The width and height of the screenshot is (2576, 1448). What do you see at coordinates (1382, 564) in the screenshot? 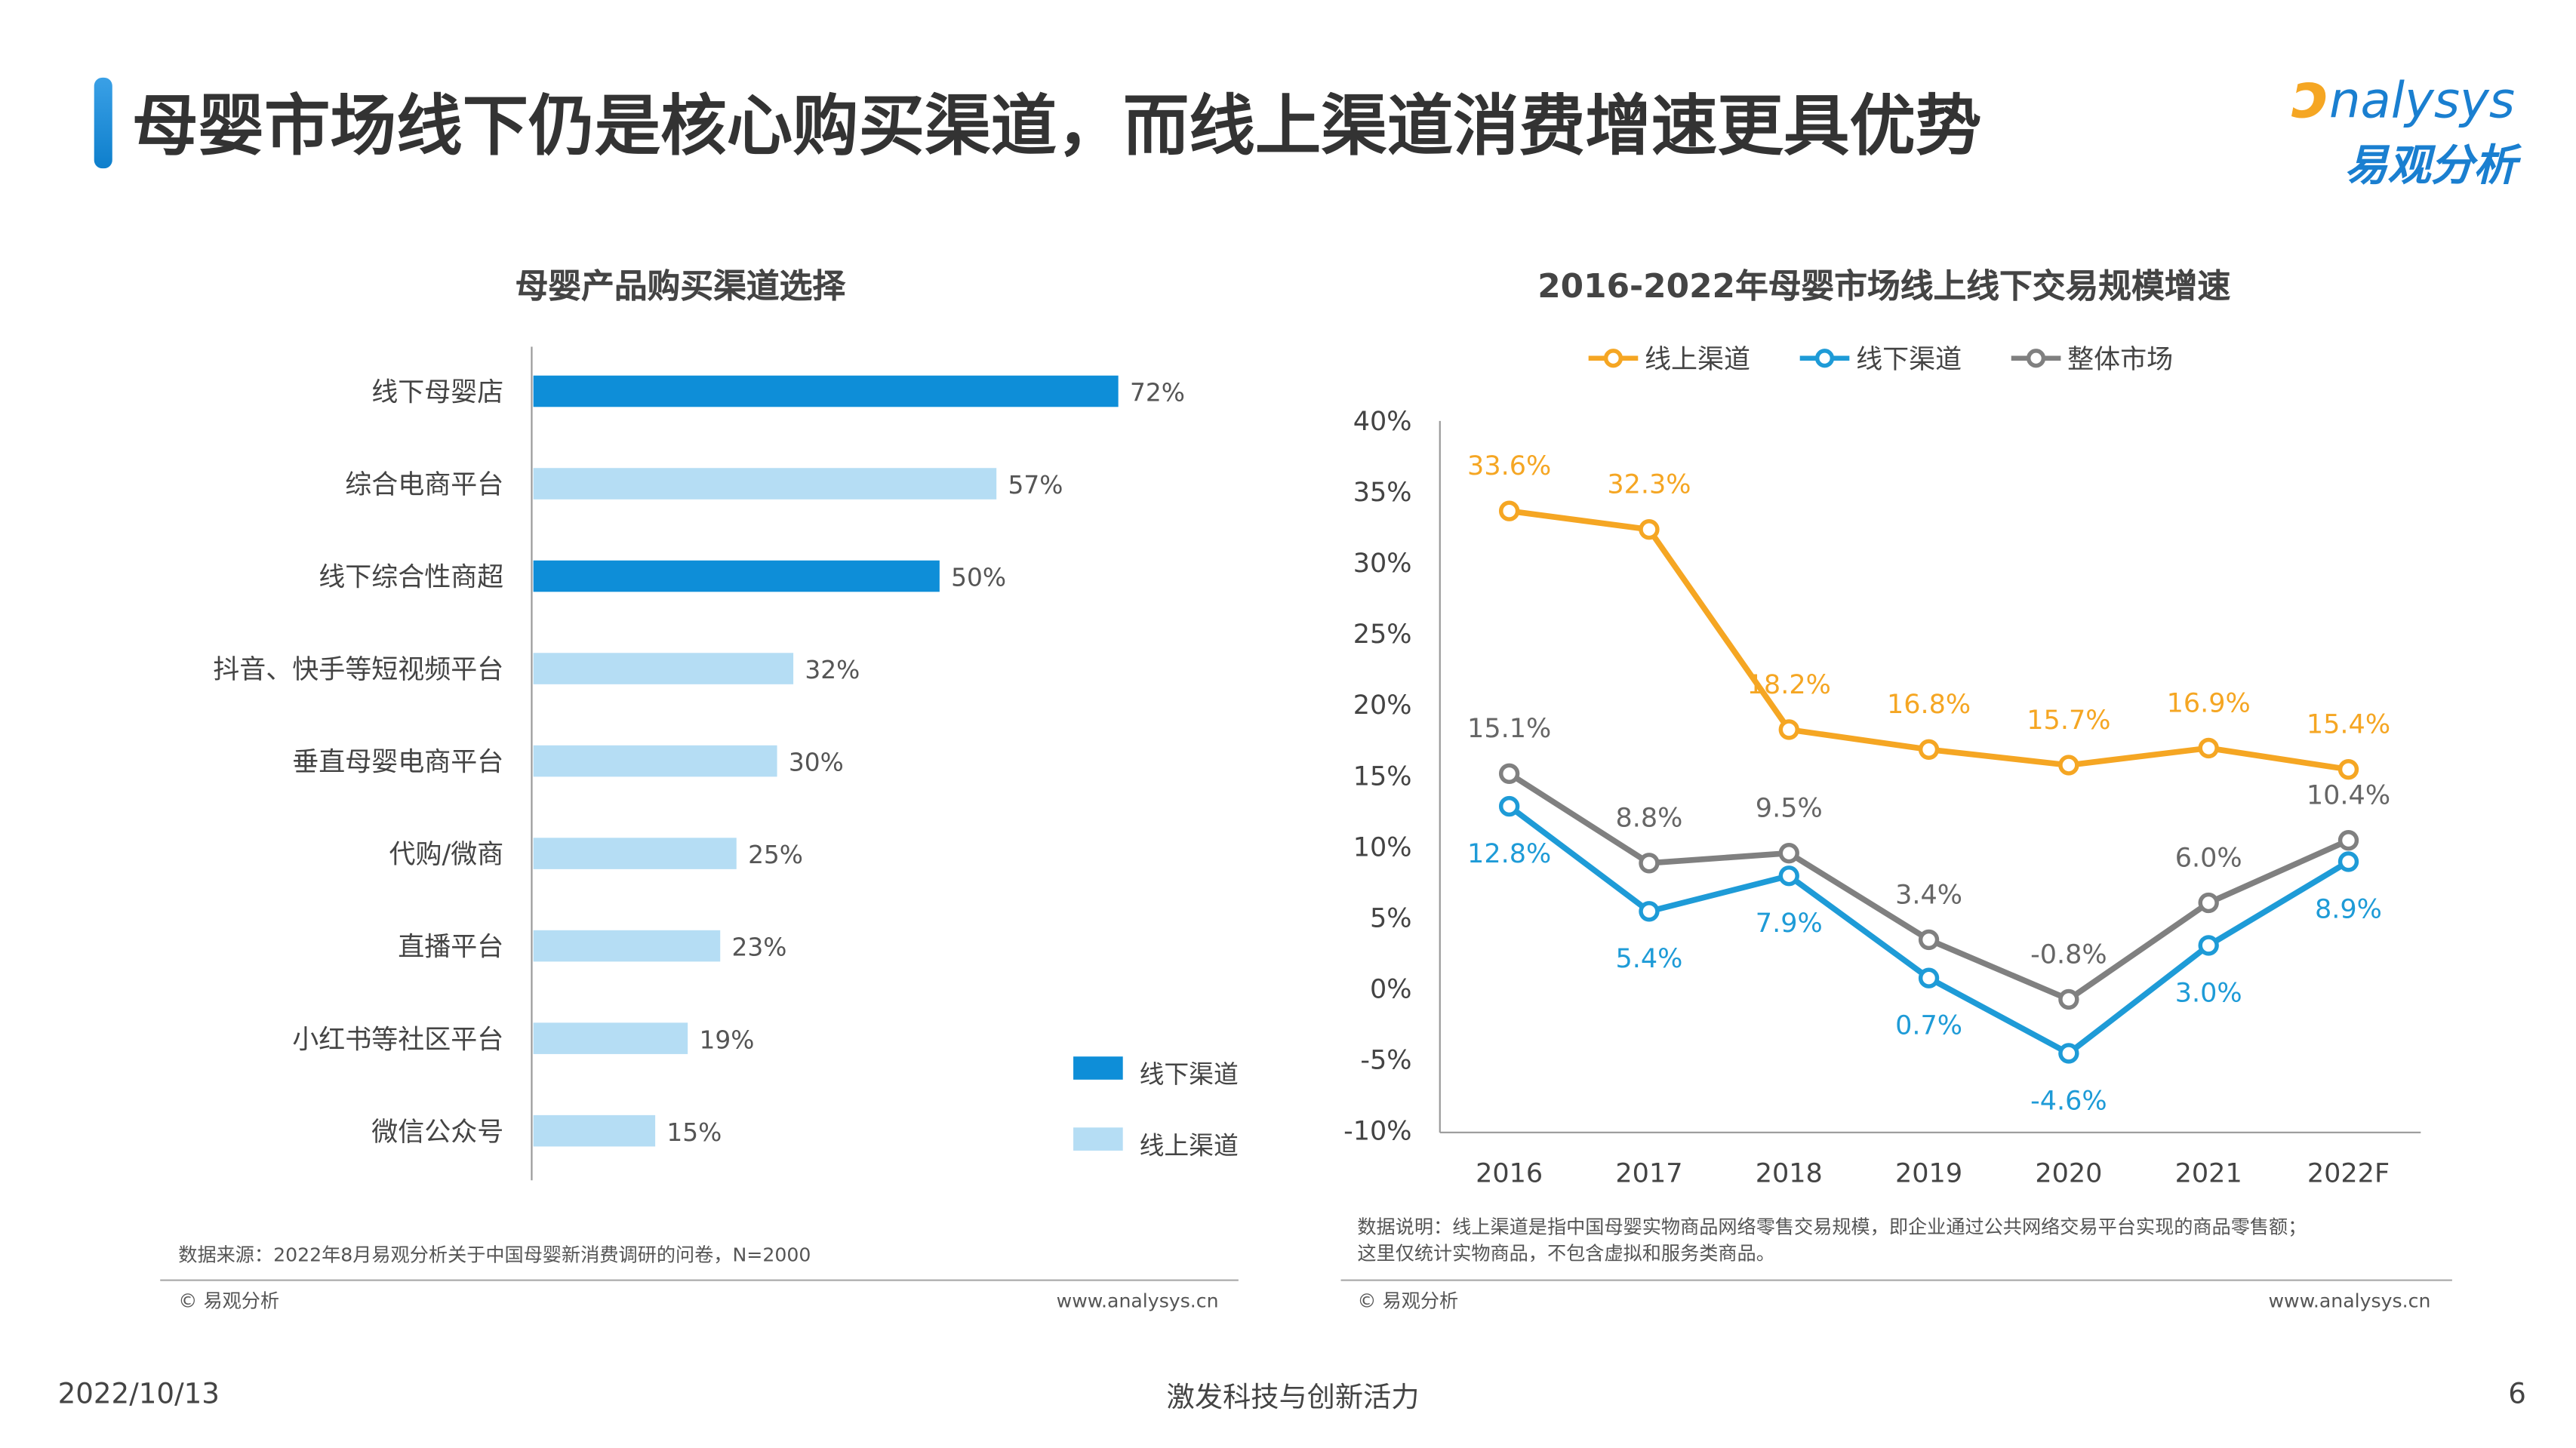
I see `y-tick-label: 30%` at bounding box center [1382, 564].